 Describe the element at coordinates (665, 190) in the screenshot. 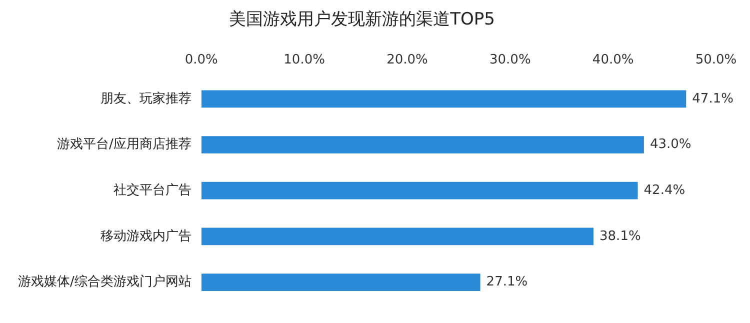

I see `data-label: 42.4%` at that location.